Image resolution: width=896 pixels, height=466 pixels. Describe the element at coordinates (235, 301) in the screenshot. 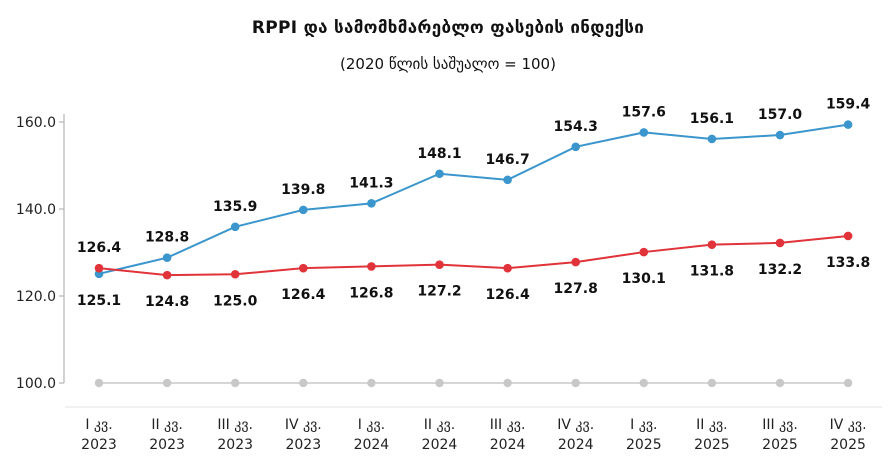

I see `data-label-cpi: 125.0` at that location.